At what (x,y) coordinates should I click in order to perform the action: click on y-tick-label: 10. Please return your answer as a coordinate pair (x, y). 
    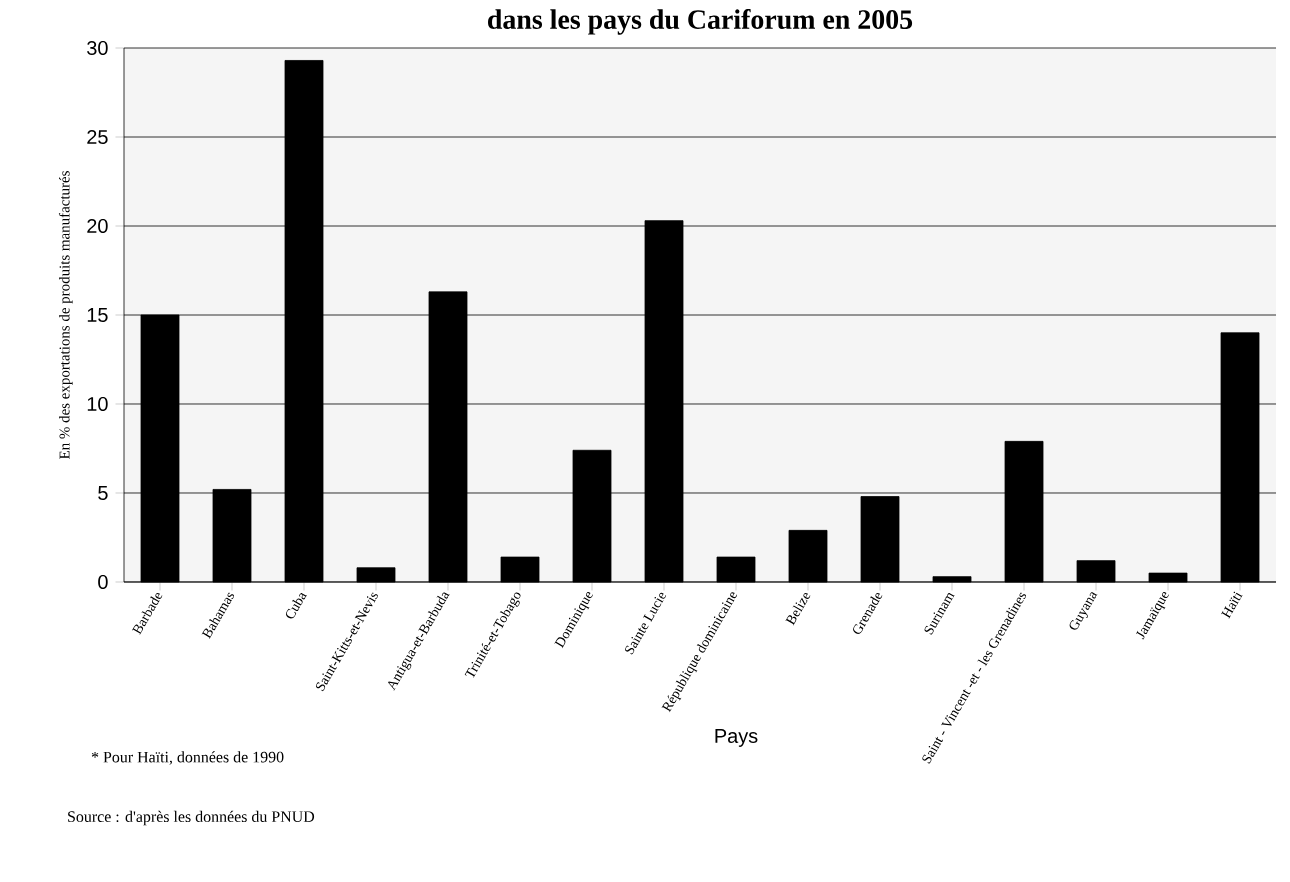
    Looking at the image, I should click on (97, 404).